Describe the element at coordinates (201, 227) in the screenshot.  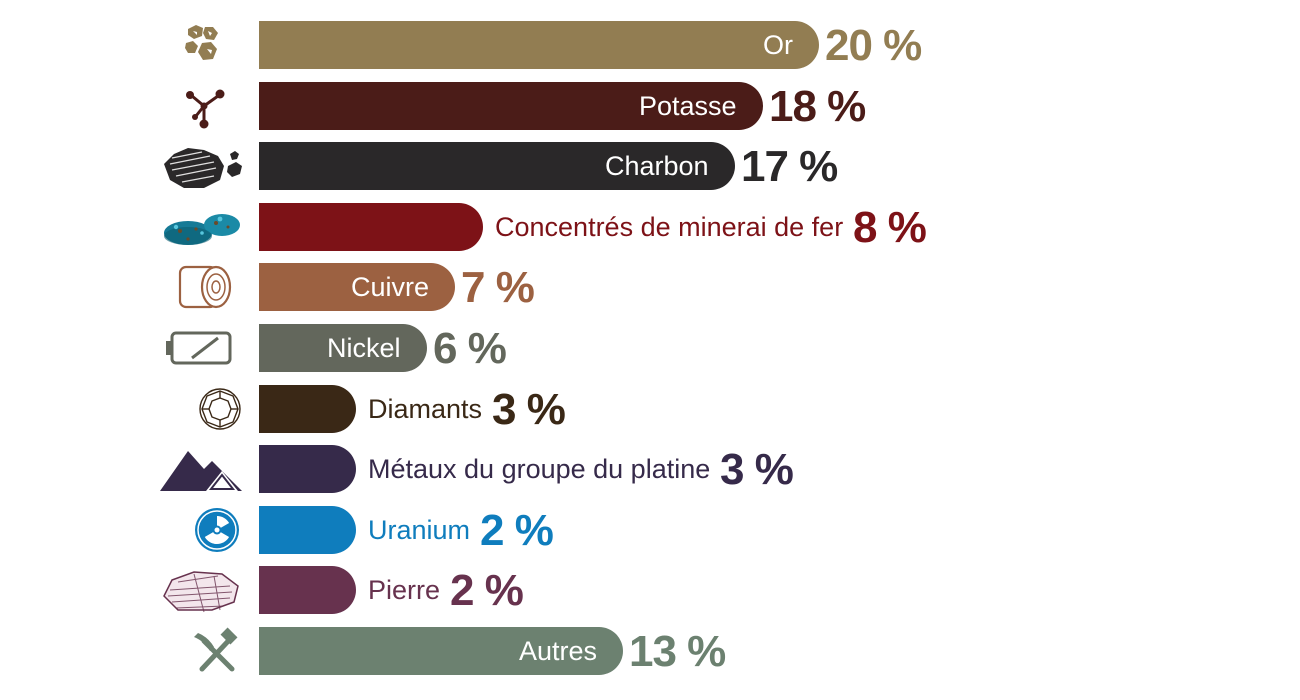
I see `iron-ore-icon` at that location.